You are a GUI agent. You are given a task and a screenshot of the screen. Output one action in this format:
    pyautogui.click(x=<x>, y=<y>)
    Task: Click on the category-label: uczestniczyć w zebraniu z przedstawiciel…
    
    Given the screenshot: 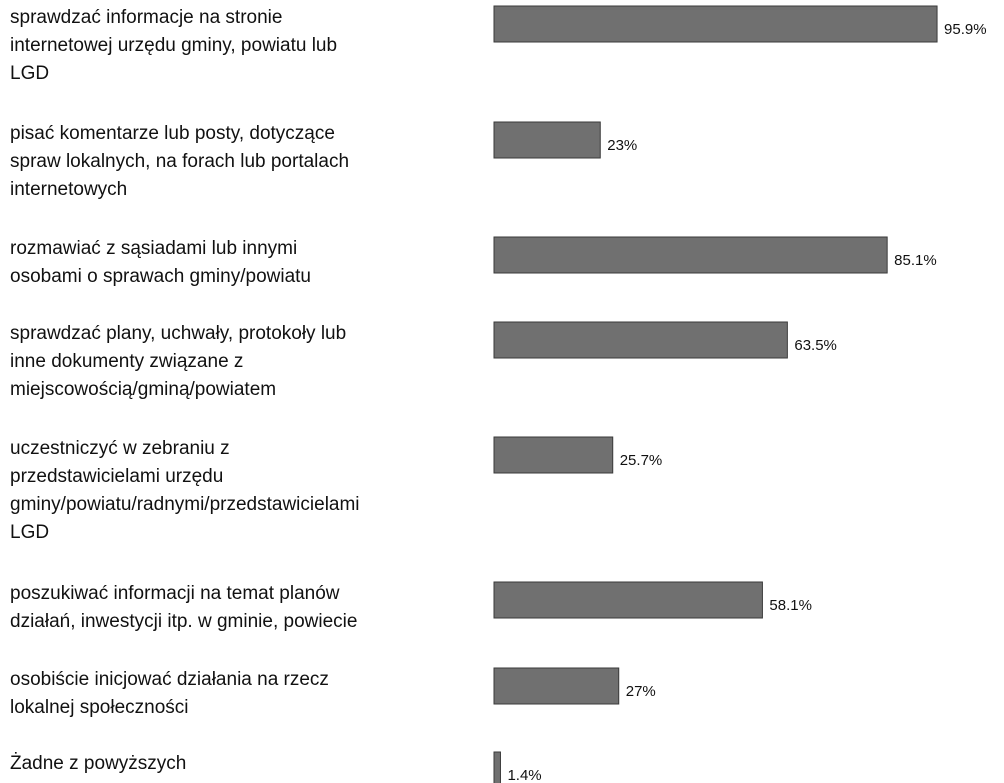 What is the action you would take?
    pyautogui.click(x=185, y=490)
    